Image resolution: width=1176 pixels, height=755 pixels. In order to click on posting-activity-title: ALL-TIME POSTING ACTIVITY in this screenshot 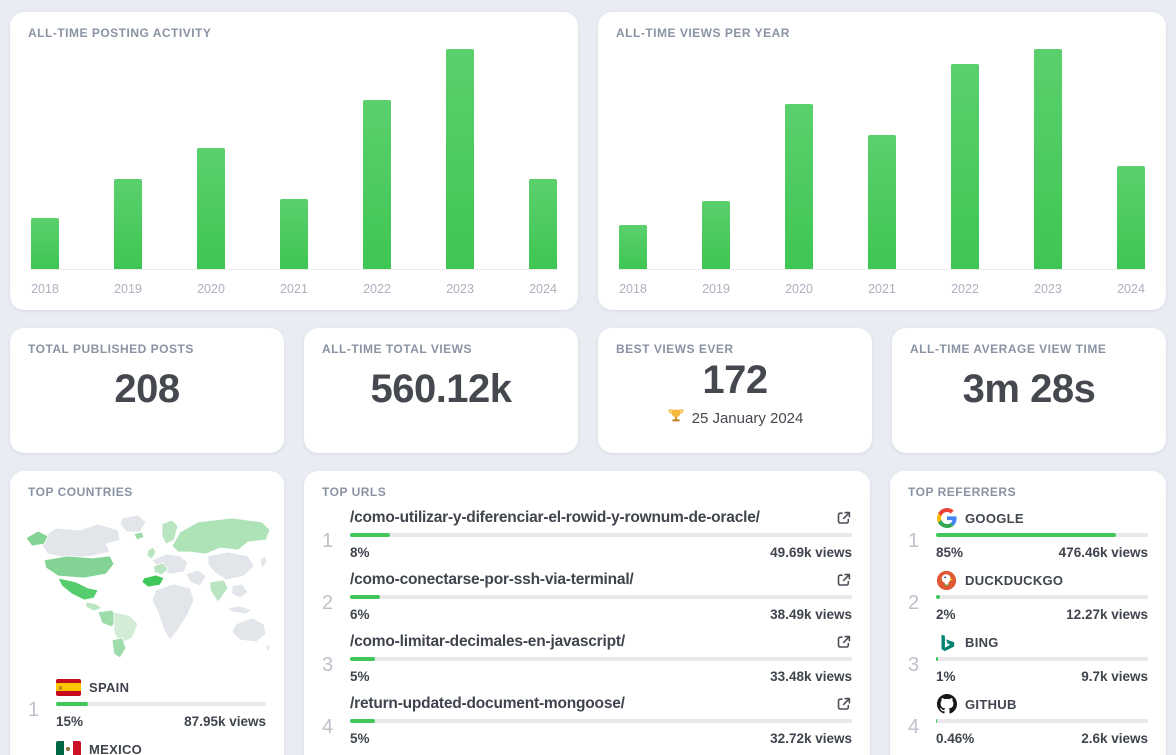, I will do `click(120, 33)`.